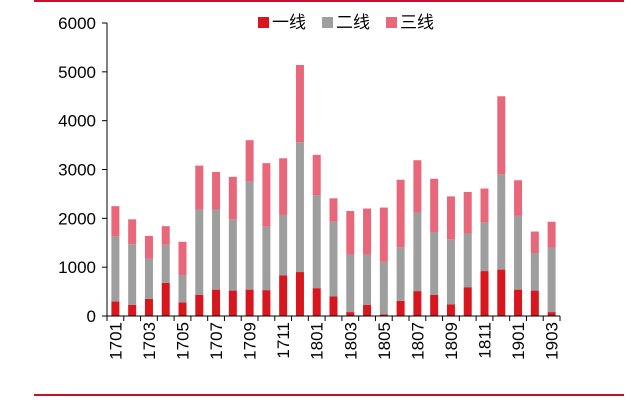 This screenshot has height=402, width=640. What do you see at coordinates (216, 341) in the screenshot?
I see `x-tick-label: 1707` at bounding box center [216, 341].